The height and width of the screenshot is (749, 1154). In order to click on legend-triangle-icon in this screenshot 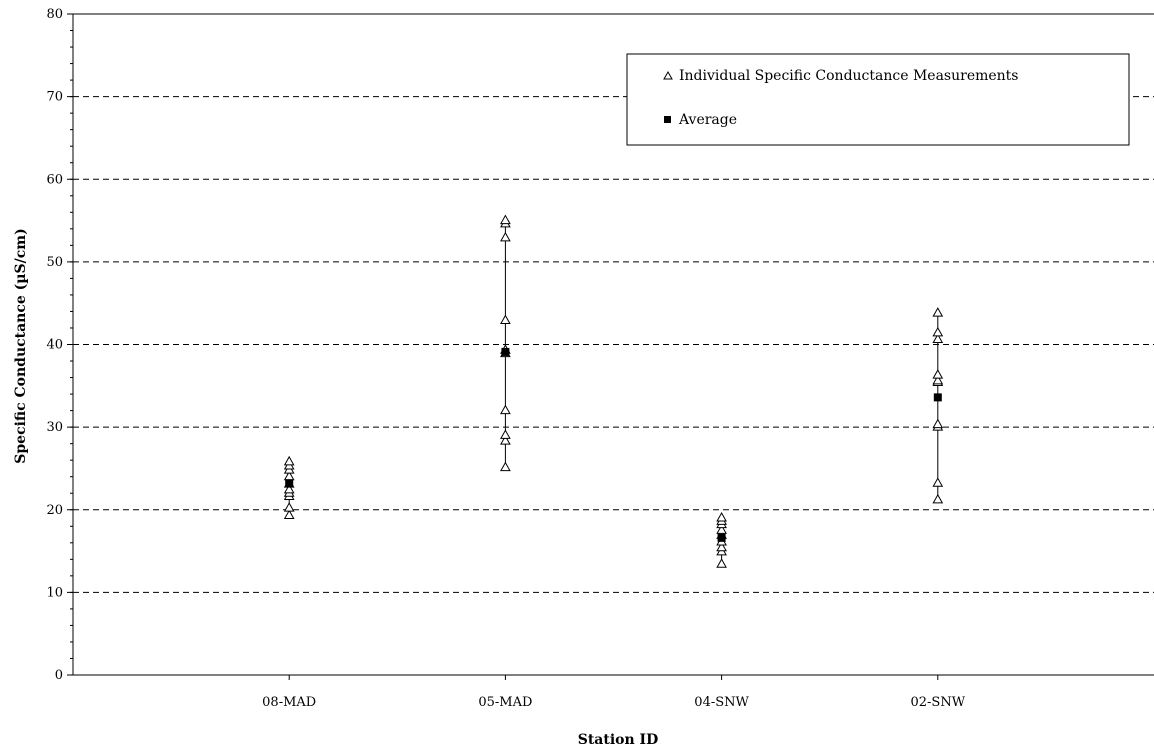, I will do `click(668, 75)`.